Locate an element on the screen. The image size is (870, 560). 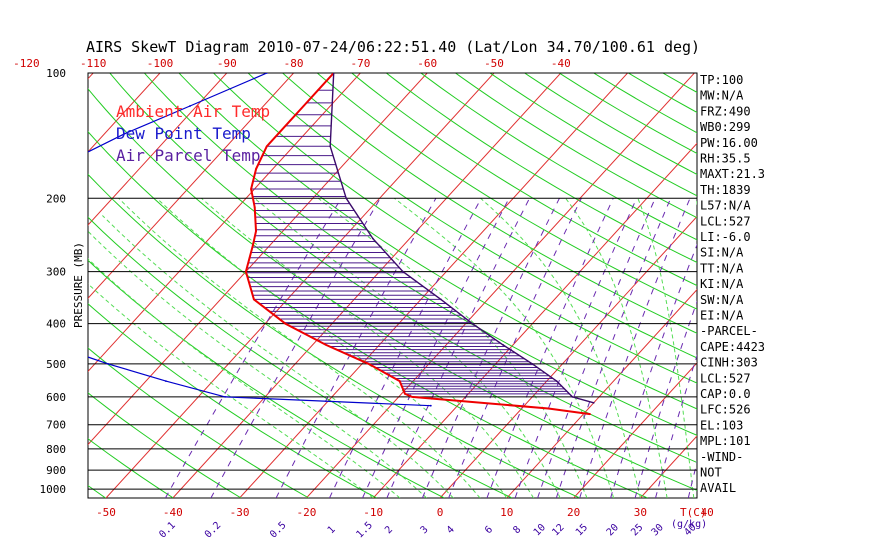
bottom-temperature-tick-label: 30 is located at coordinates (640, 512).